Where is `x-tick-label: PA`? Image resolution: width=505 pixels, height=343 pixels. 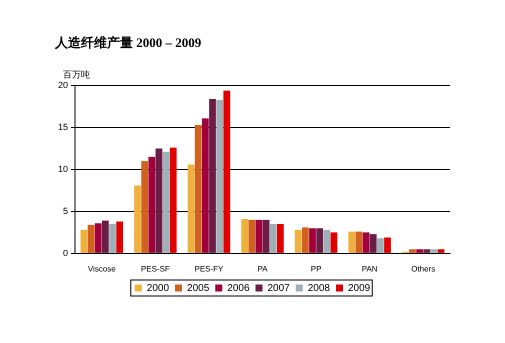 x-tick-label: PA is located at coordinates (262, 269).